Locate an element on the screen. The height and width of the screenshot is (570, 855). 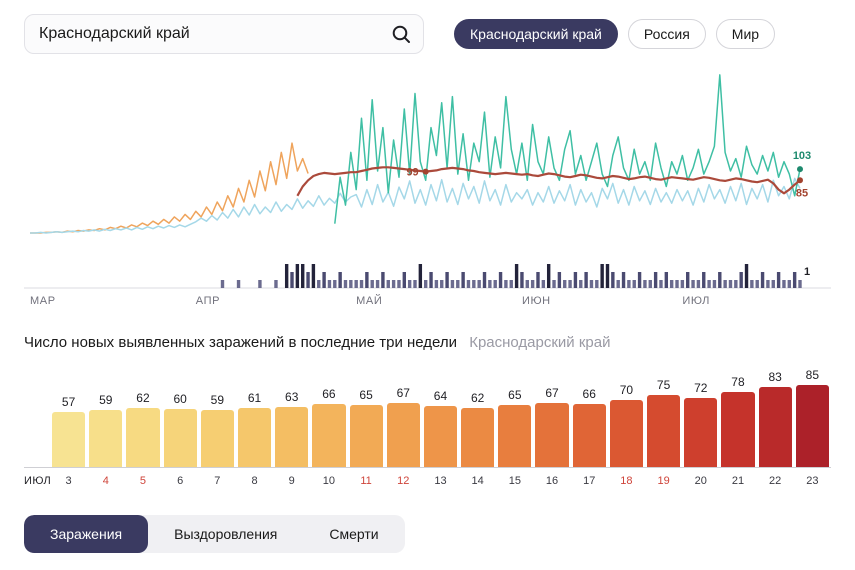
chart-annotation: 85 is located at coordinates (802, 193).